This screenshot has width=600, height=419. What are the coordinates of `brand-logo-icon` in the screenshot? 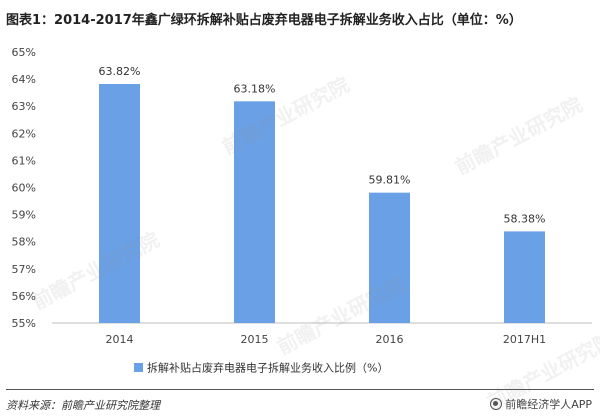 It's located at (496, 404).